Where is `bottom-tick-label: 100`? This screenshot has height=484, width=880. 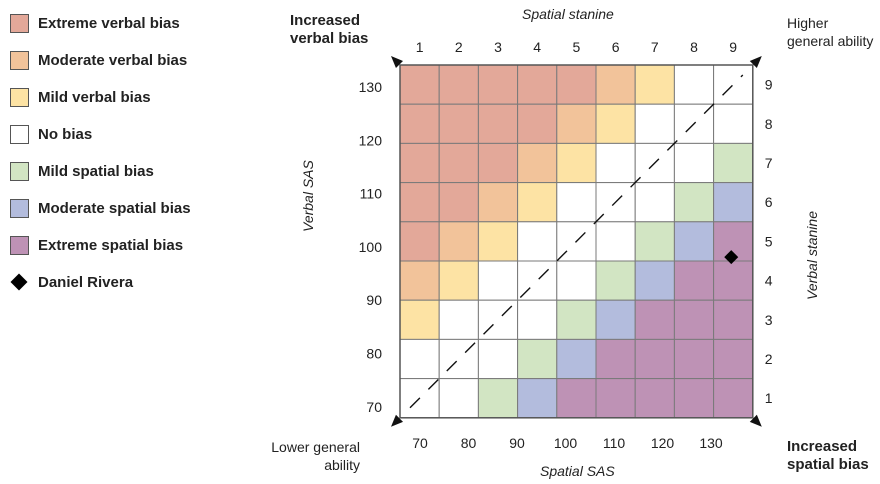 bottom-tick-label: 100 is located at coordinates (566, 443).